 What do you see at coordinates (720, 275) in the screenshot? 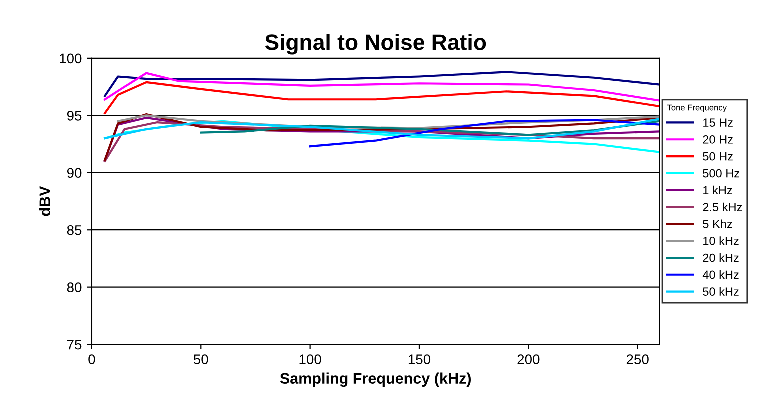
I see `legend-label: 40 kHz` at bounding box center [720, 275].